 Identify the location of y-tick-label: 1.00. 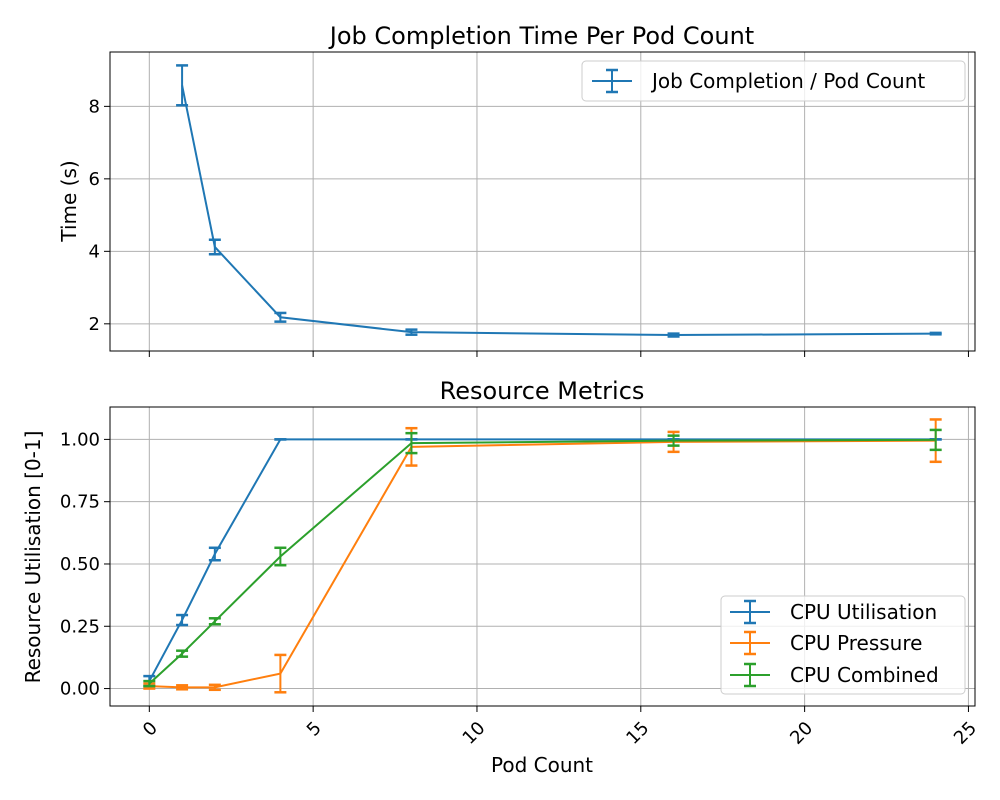
(80, 439).